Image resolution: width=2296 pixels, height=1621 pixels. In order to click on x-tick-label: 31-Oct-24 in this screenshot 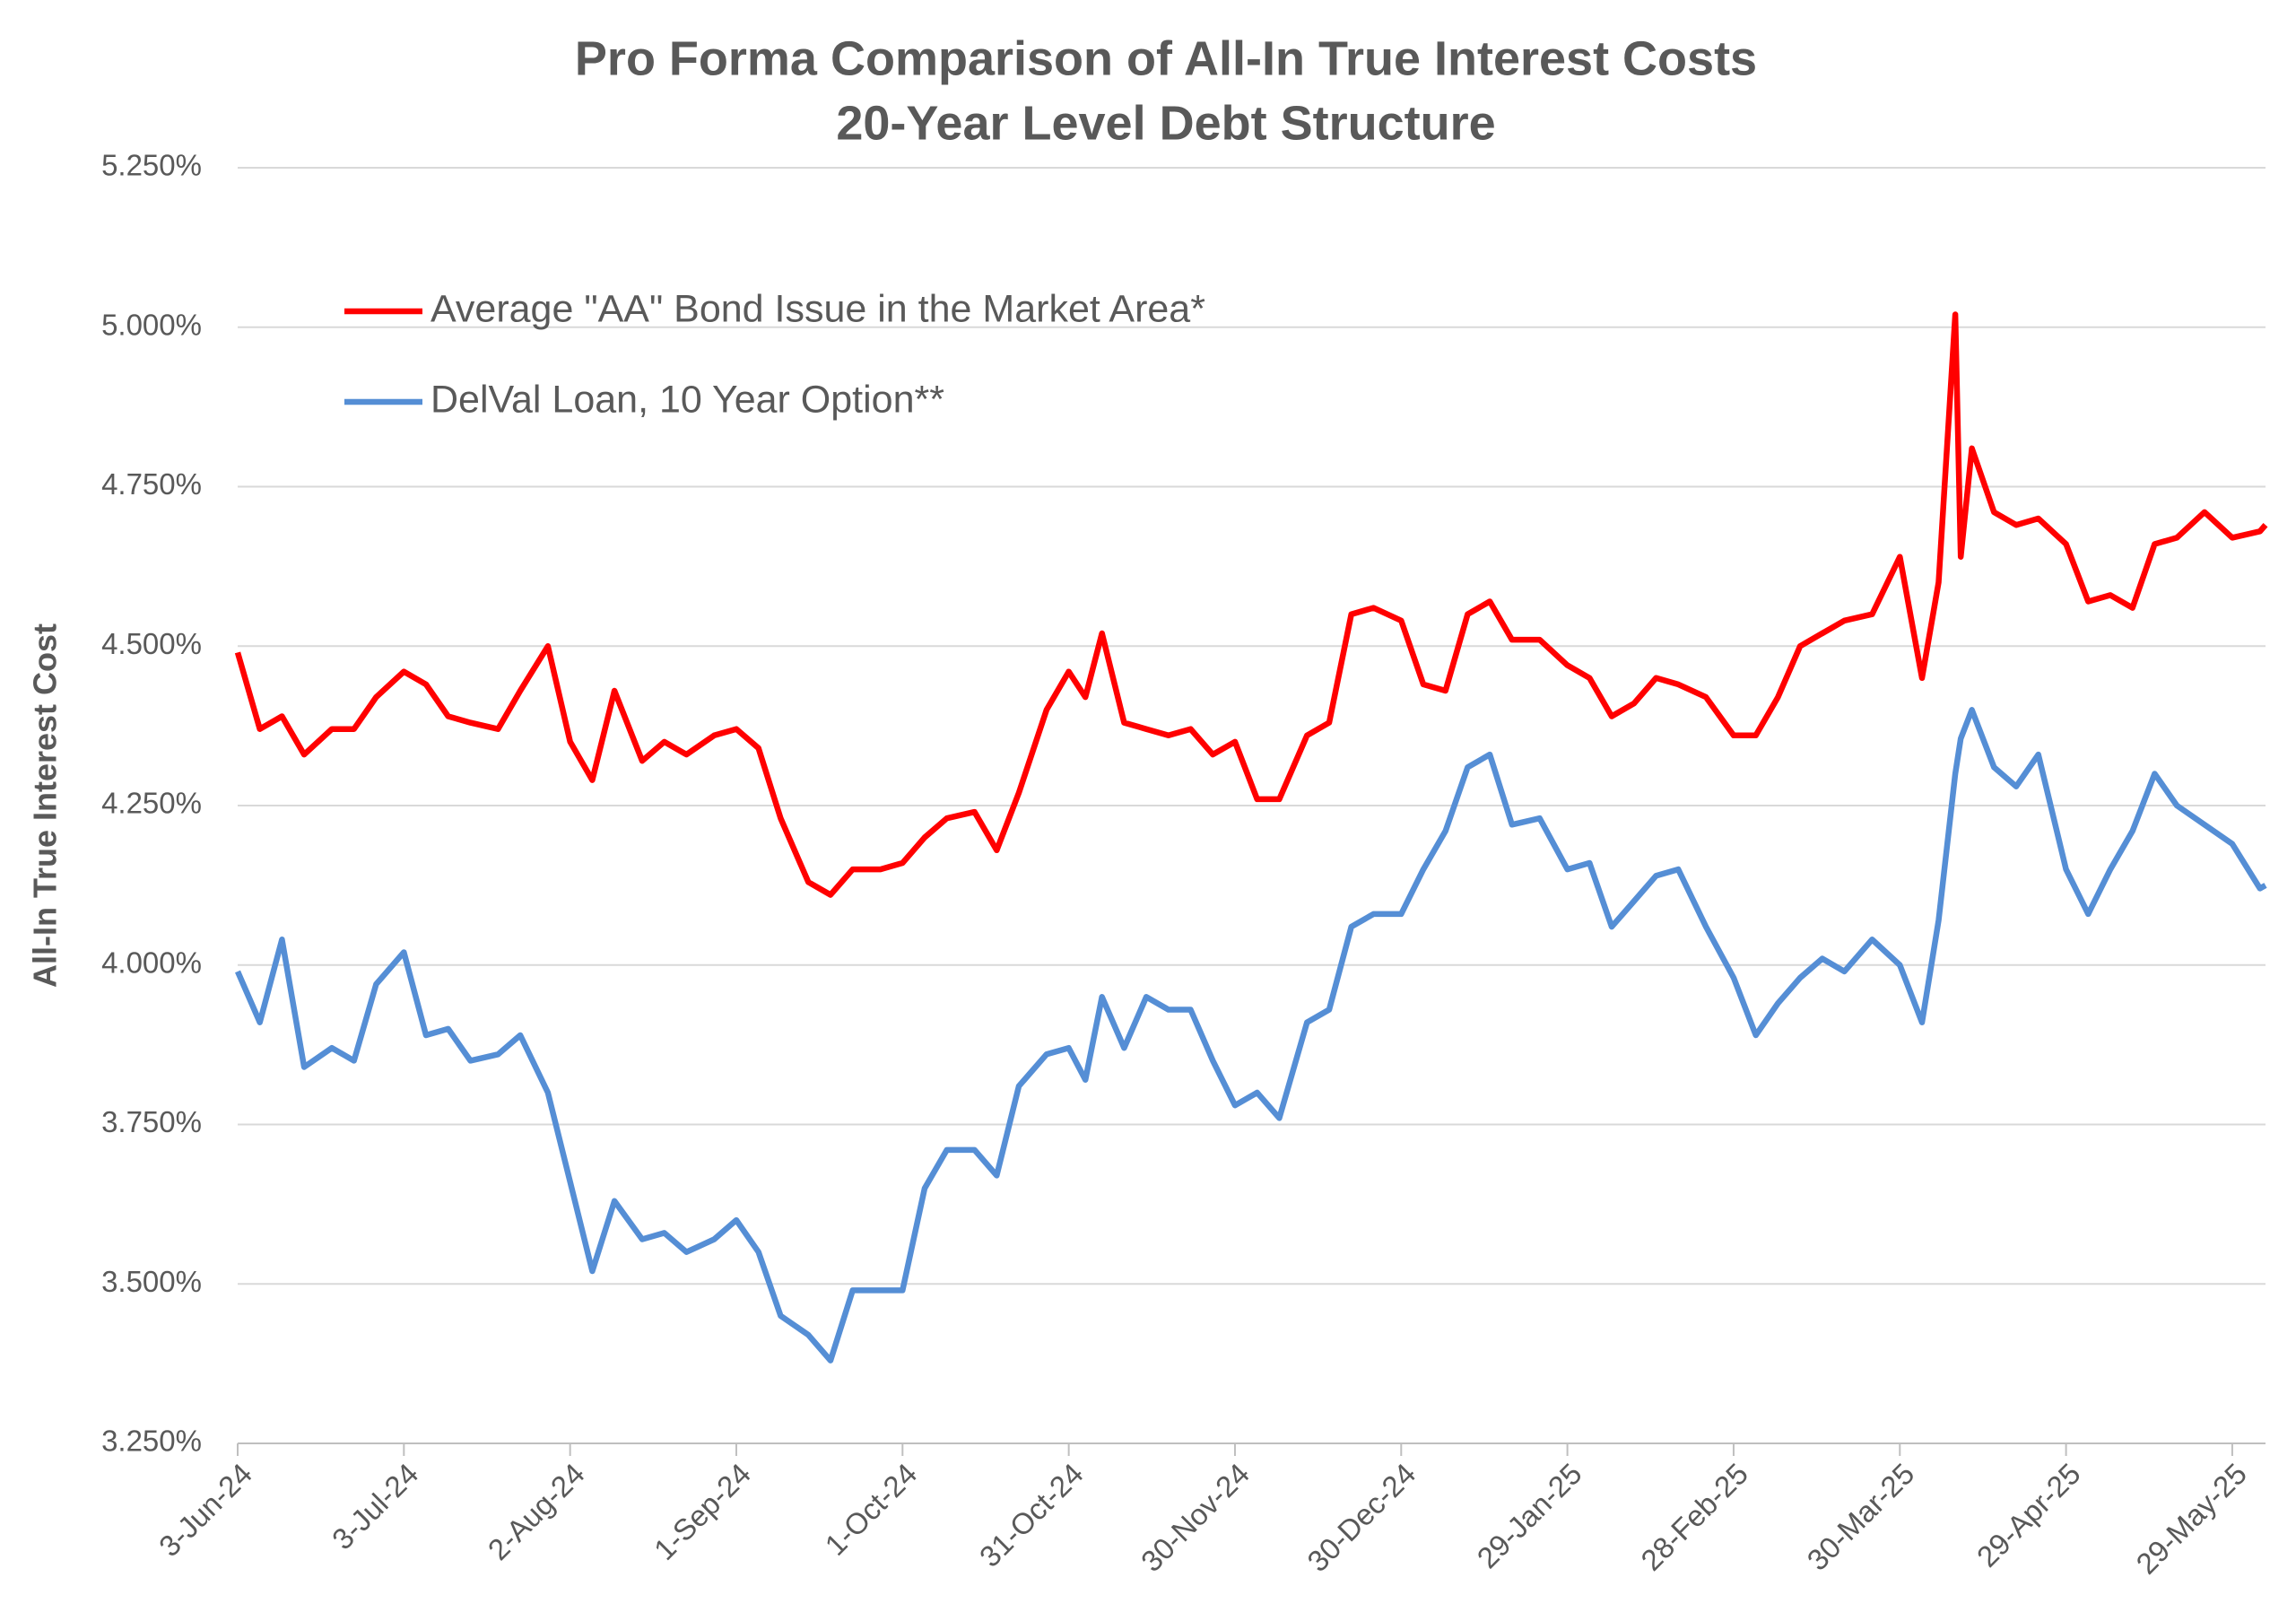, I will do `click(1031, 1515)`.